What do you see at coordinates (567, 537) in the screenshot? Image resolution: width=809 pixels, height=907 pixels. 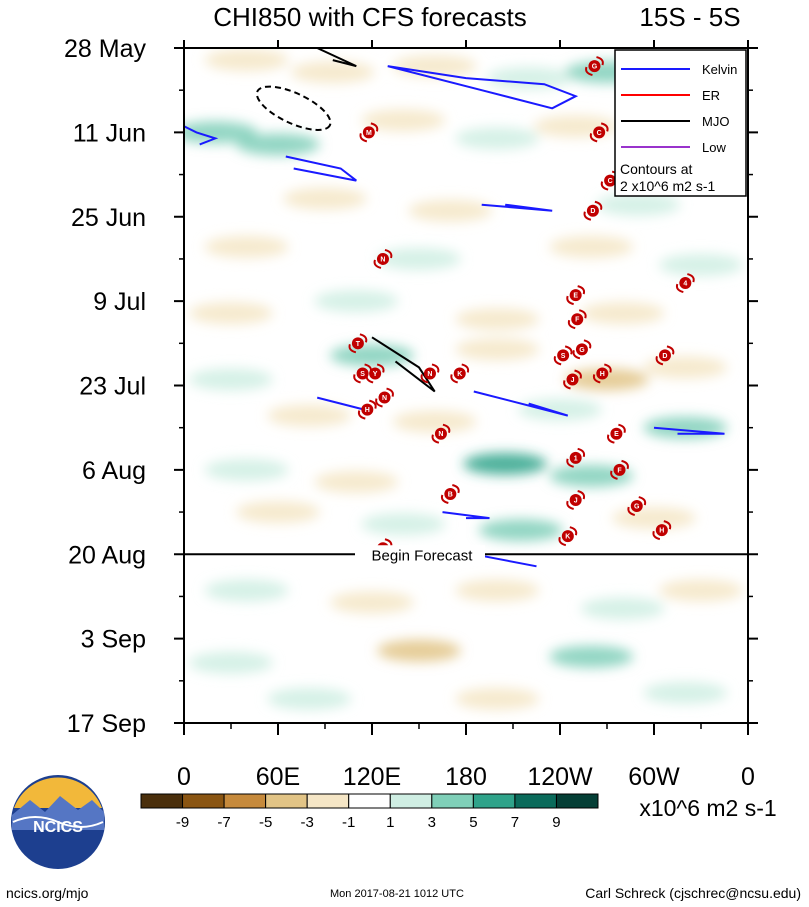 I see `storm-letter: K` at bounding box center [567, 537].